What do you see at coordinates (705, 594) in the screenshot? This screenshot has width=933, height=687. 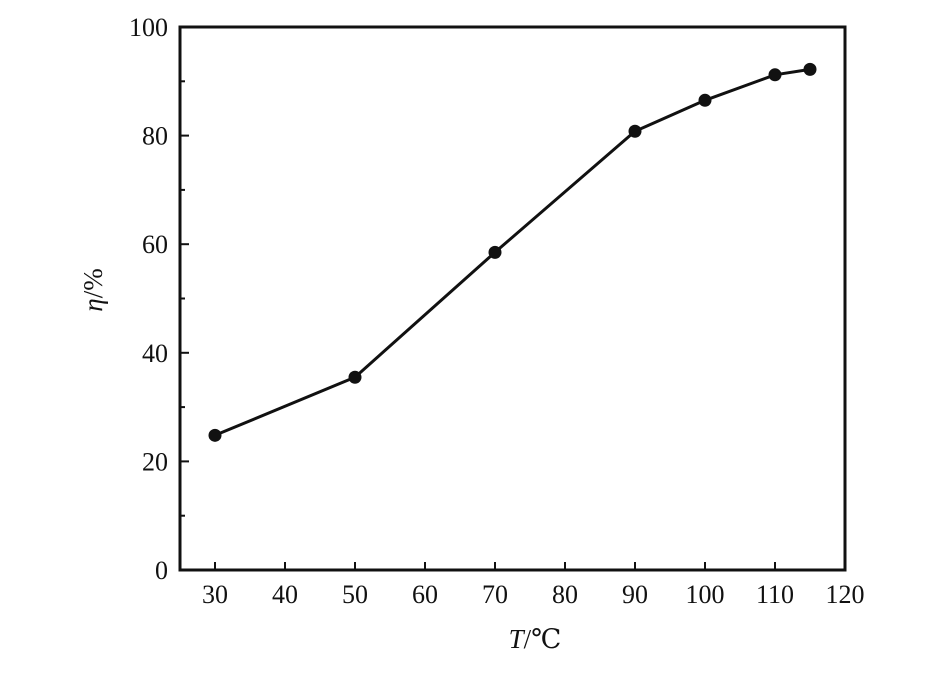 I see `x-tick-label: 100` at bounding box center [705, 594].